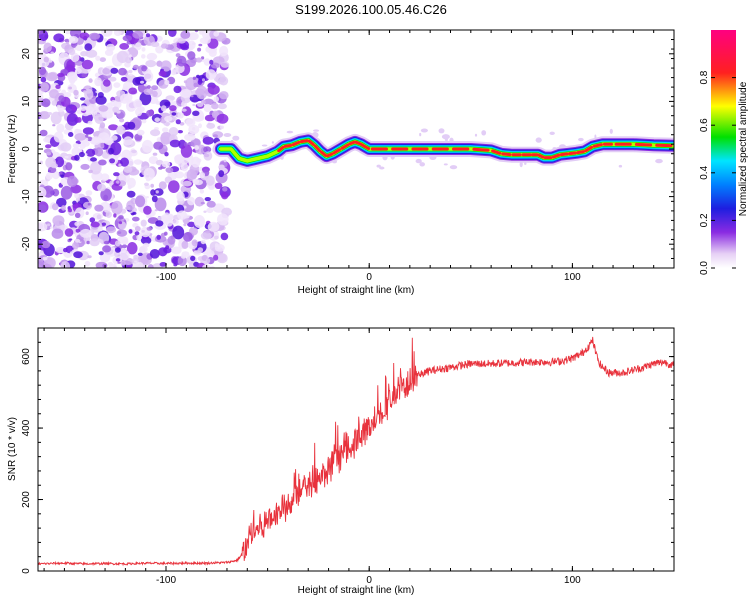  What do you see at coordinates (704, 77) in the screenshot?
I see `colorbar-tick-label: 0.8` at bounding box center [704, 77].